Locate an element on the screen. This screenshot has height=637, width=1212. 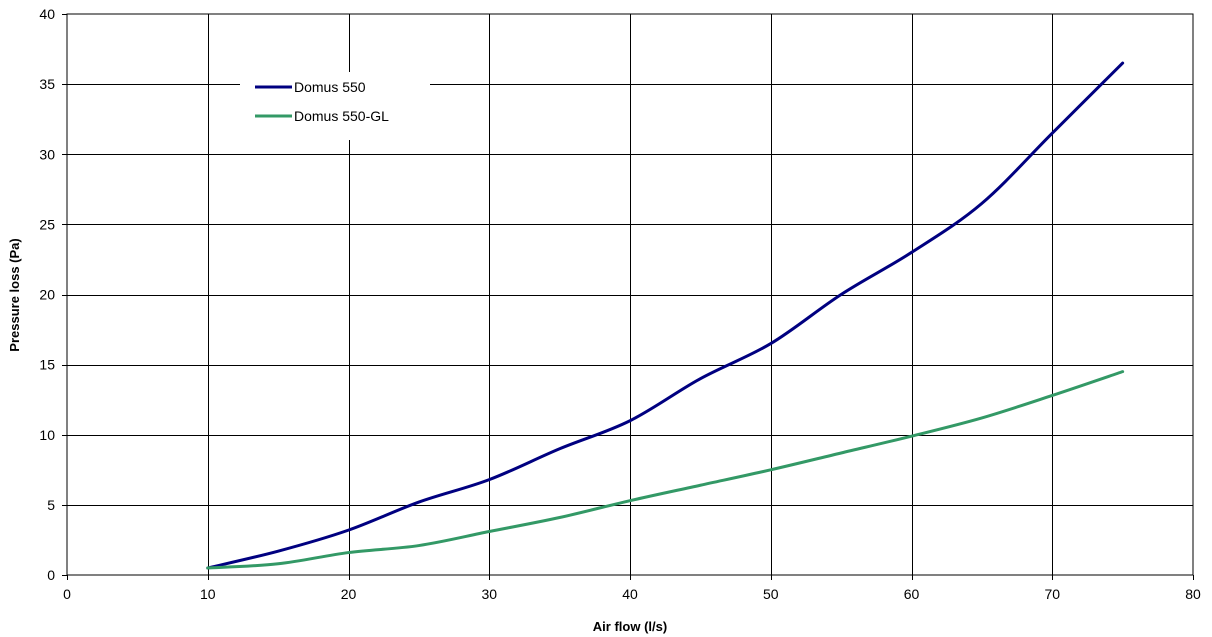
y-axis-title: Pressure loss (Pa) is located at coordinates (14, 294).